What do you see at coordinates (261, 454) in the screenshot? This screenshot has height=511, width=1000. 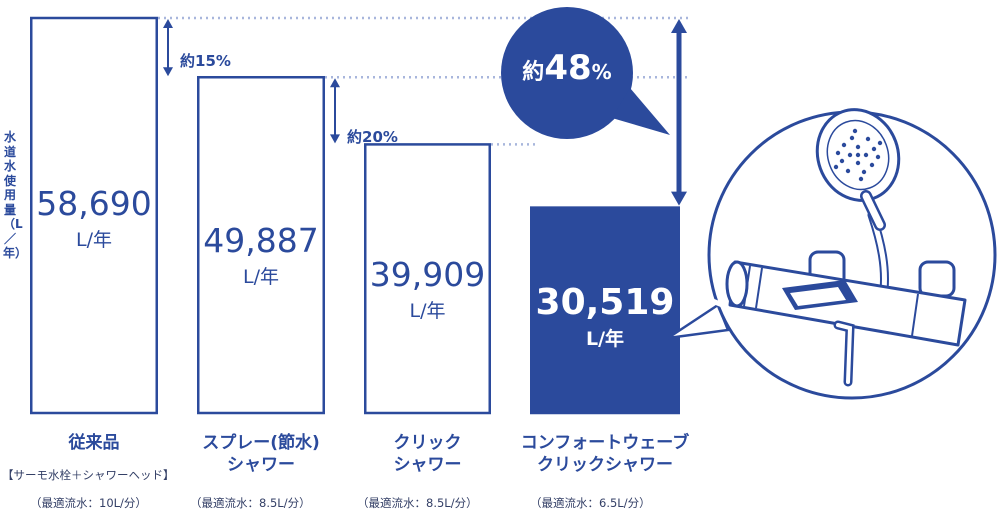 I see `category-label-1: スプレー(節水) シャワー` at bounding box center [261, 454].